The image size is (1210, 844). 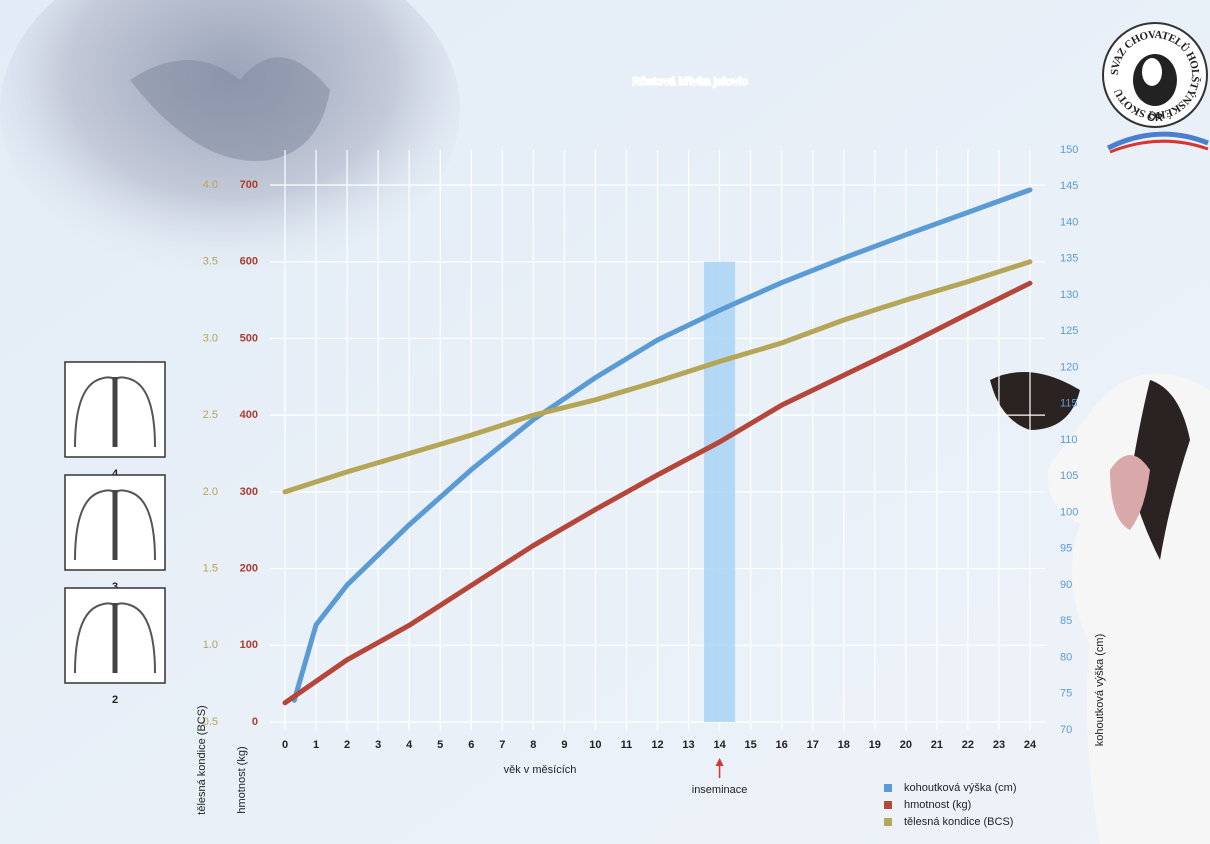 I want to click on x-tick-label: 0, so click(x=285, y=745).